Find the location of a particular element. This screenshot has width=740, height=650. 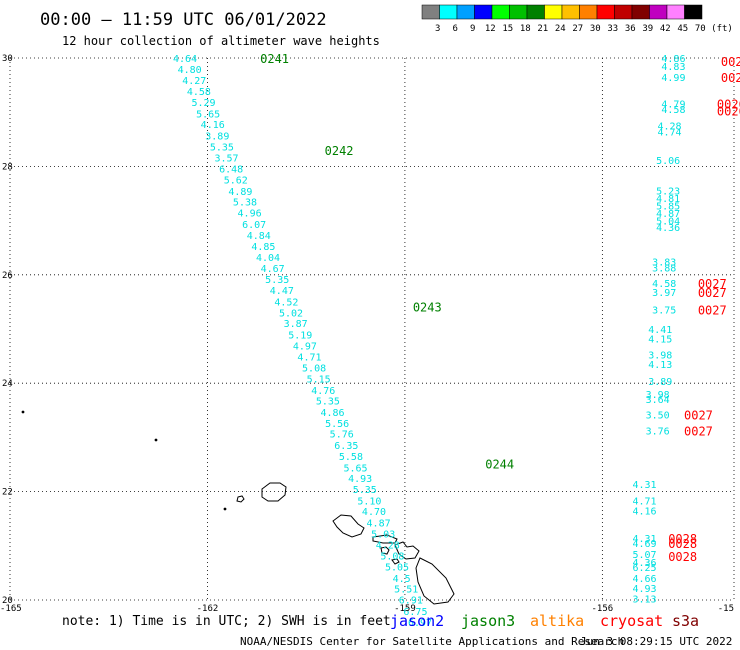

swh-value: 4.83 is located at coordinates (673, 67).